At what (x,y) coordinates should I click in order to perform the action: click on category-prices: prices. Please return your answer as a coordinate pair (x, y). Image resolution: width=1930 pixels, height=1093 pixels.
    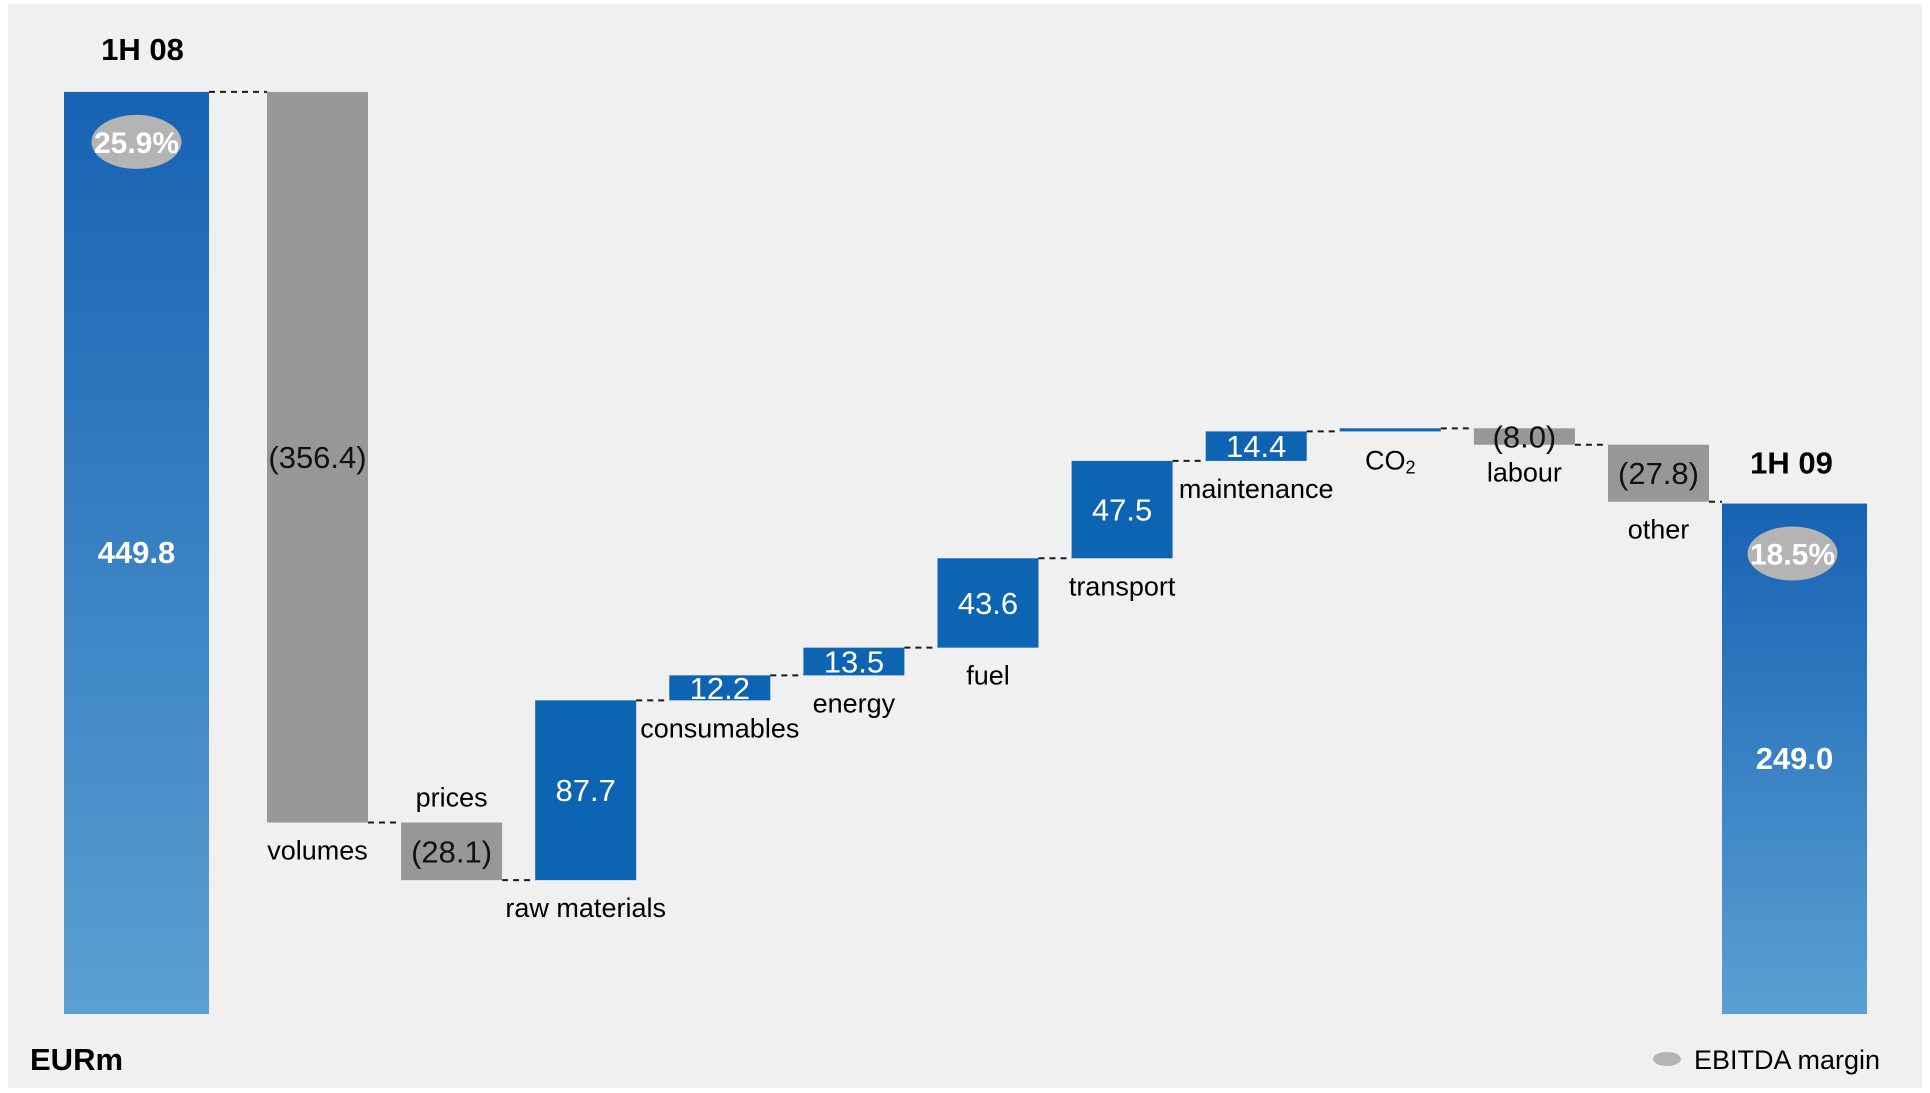
    Looking at the image, I should click on (452, 798).